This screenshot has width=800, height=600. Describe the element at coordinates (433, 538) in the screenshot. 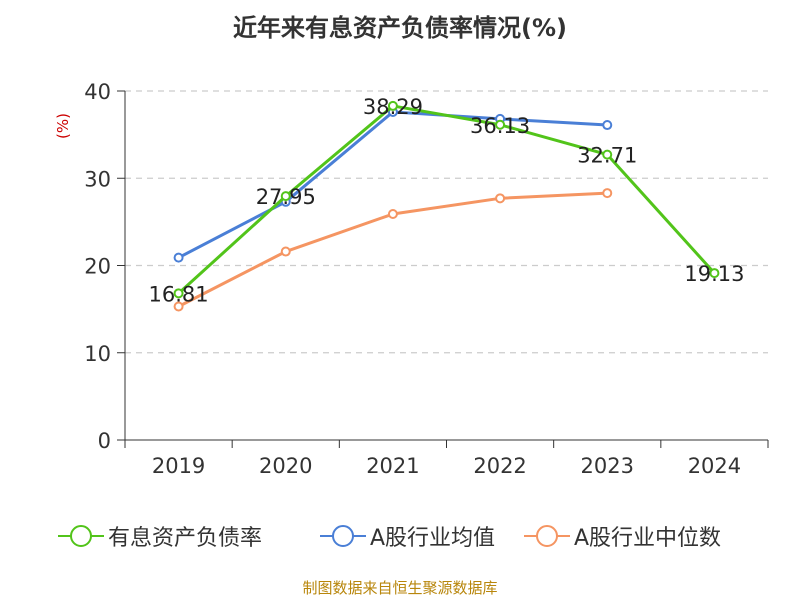

I see `legend-label: A股行业均值` at that location.